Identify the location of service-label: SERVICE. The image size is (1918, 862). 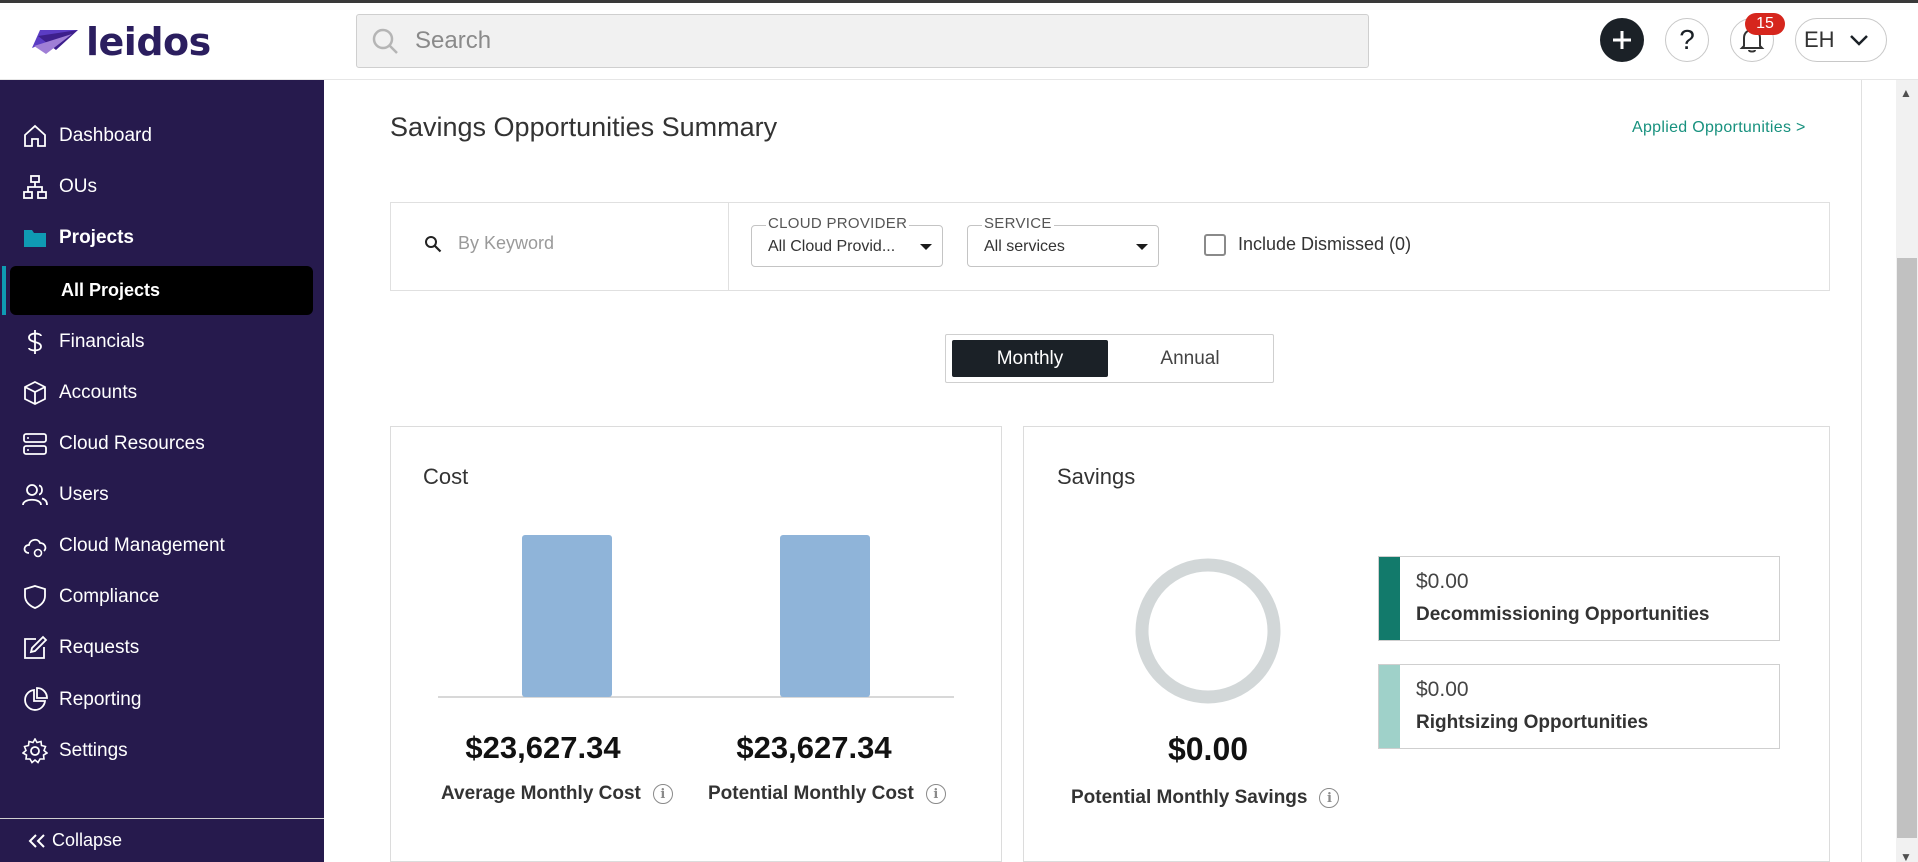
(1018, 223).